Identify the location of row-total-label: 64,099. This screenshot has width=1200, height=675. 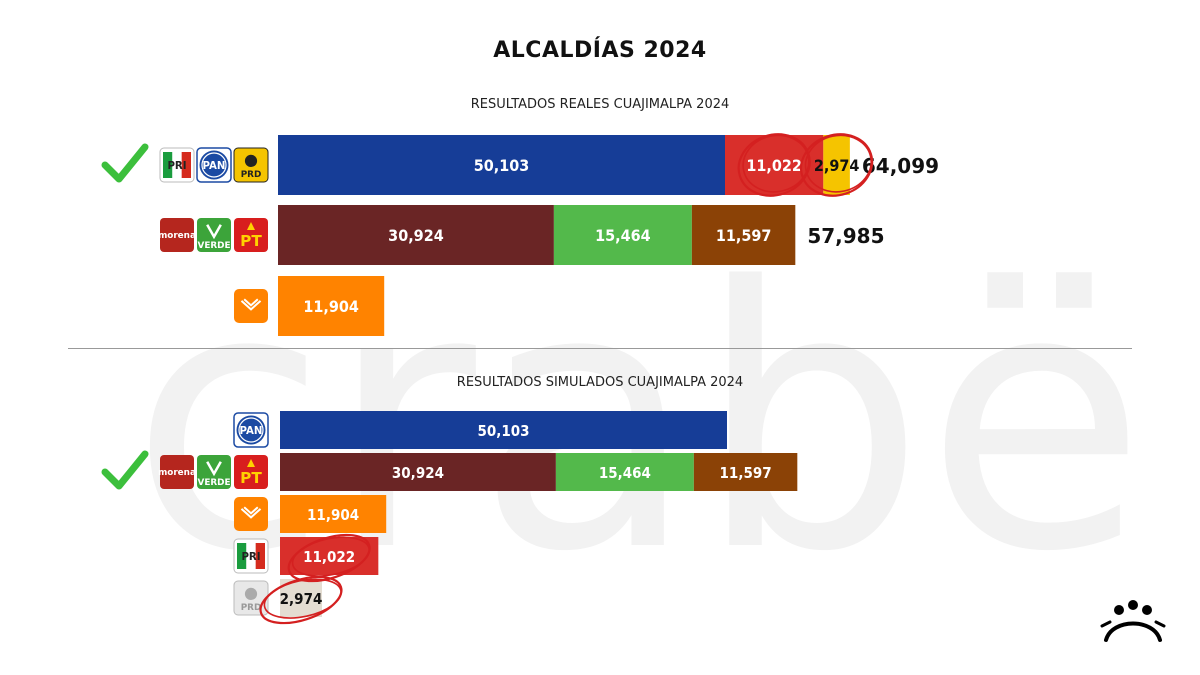
(900, 166).